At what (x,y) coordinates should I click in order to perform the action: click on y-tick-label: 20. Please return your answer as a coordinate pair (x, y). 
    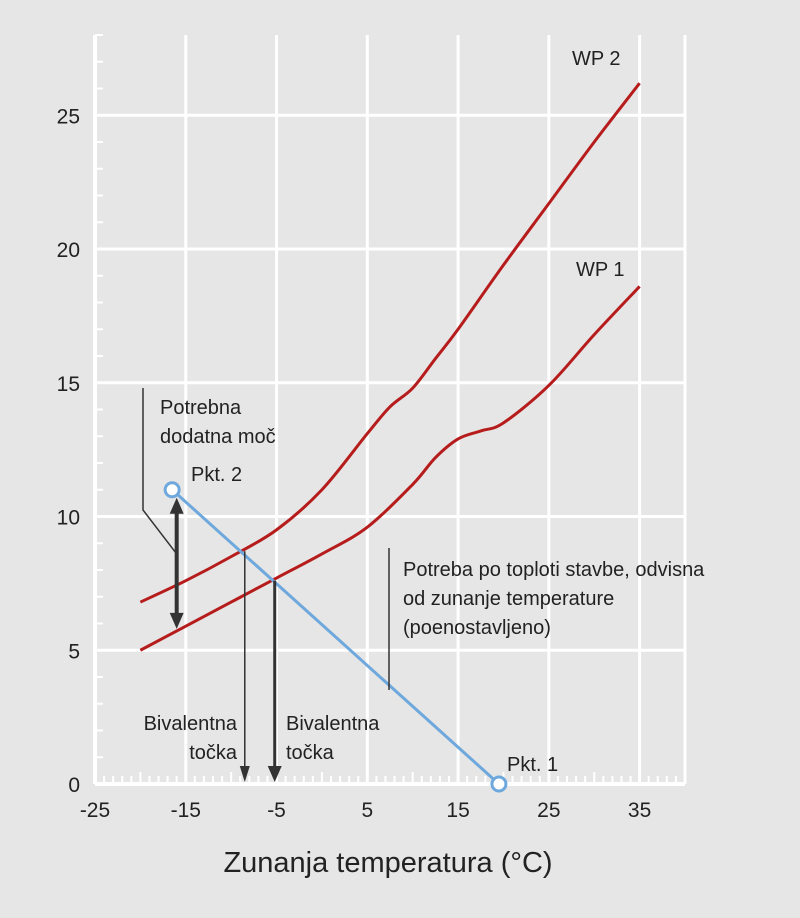
    Looking at the image, I should click on (68, 250).